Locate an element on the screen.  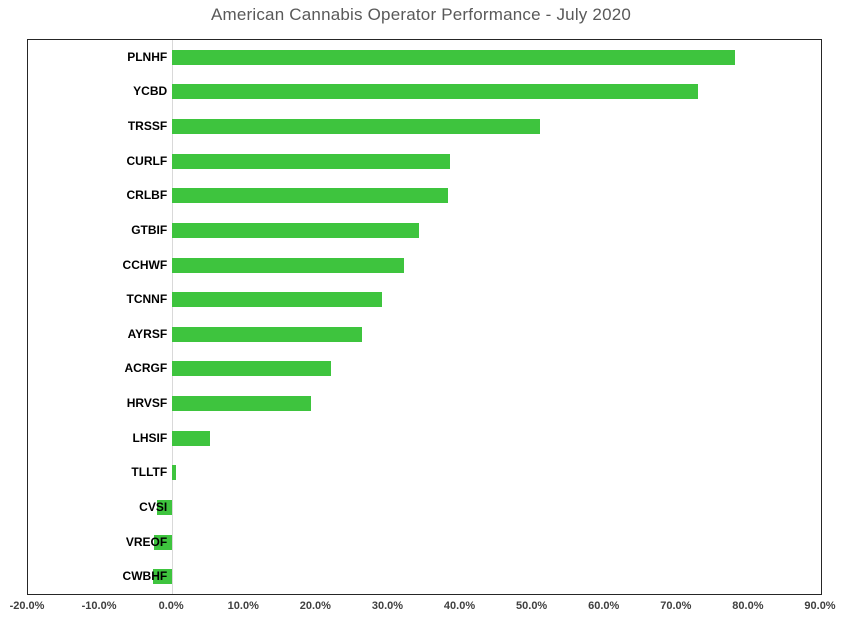
category-label: HRVSF is located at coordinates (147, 403).